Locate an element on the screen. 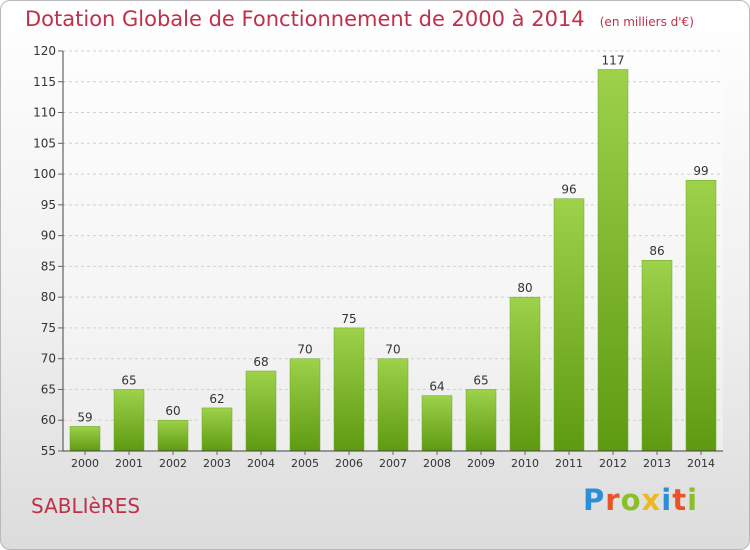 This screenshot has width=750, height=550. x-tick-label: 2004 is located at coordinates (261, 463).